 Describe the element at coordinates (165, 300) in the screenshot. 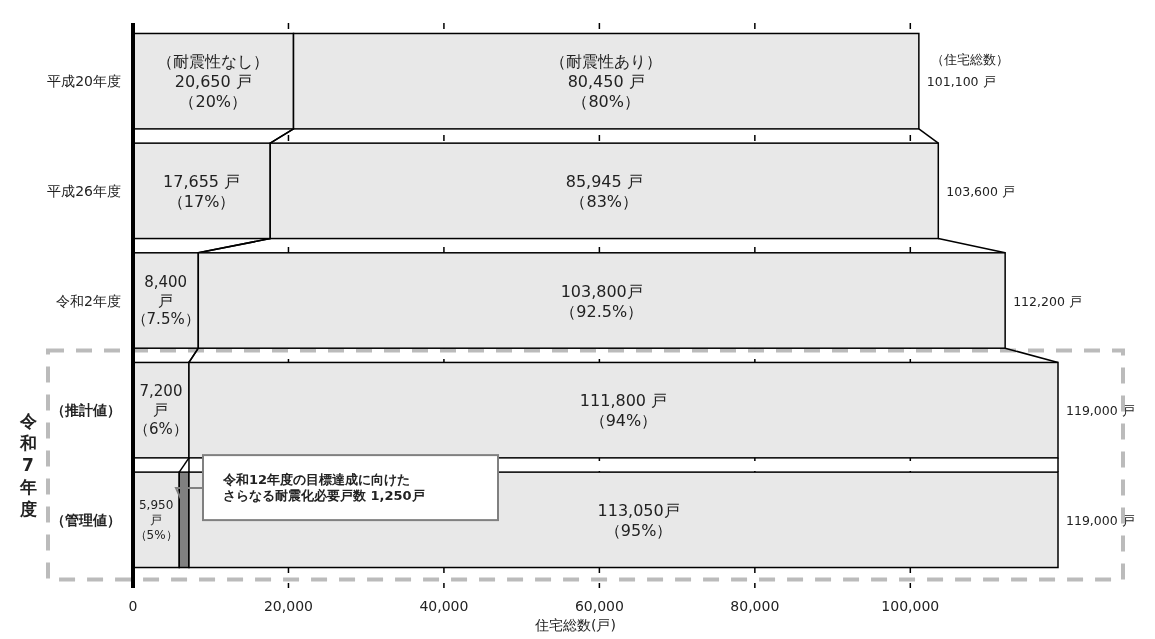

I see `data-label: 8,400戸（7.5%）` at that location.